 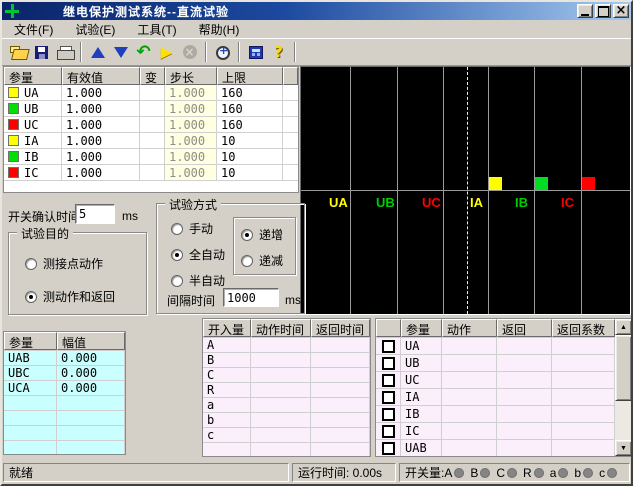 What do you see at coordinates (91, 341) in the screenshot?
I see `col-amplitude: 幅值` at bounding box center [91, 341].